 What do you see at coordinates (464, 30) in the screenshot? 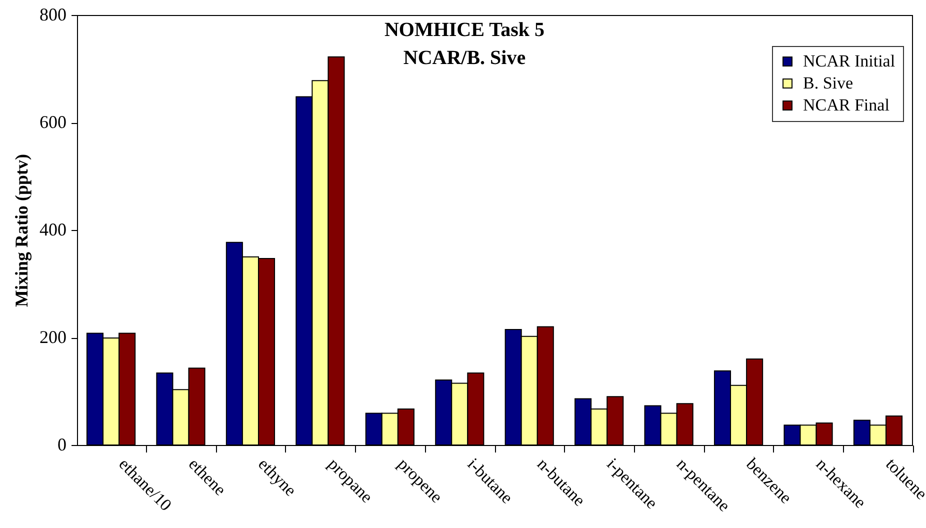
I see `chart-title: NOMHICE Task 5` at bounding box center [464, 30].